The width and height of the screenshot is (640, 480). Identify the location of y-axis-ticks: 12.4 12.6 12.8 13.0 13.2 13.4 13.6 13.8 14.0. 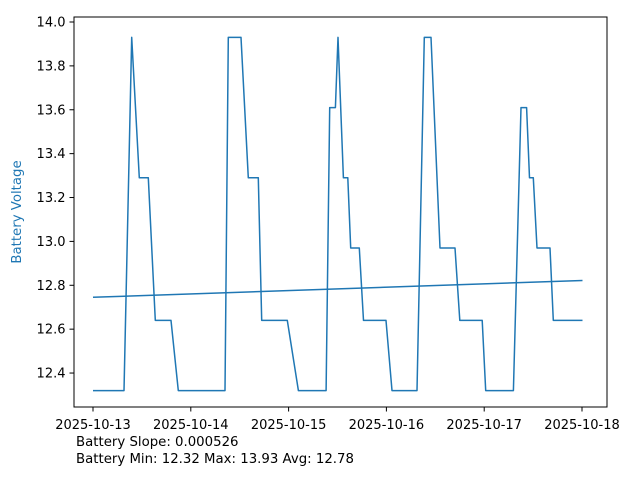
(55, 199).